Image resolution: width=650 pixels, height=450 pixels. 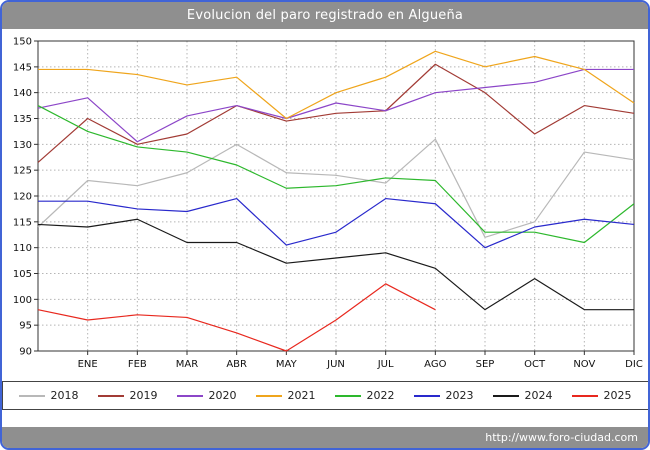 What do you see at coordinates (25, 352) in the screenshot?
I see `y-tick-label: 90` at bounding box center [25, 352].